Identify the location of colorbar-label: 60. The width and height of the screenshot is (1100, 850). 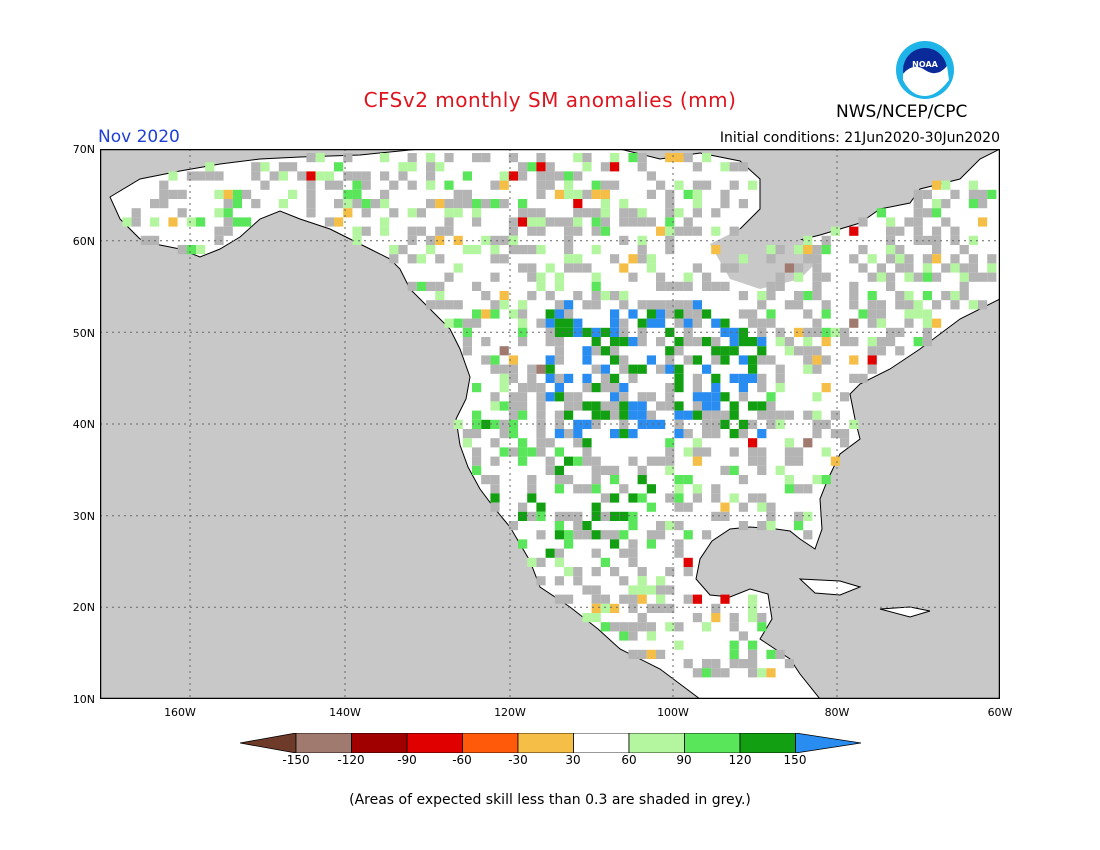
(629, 760).